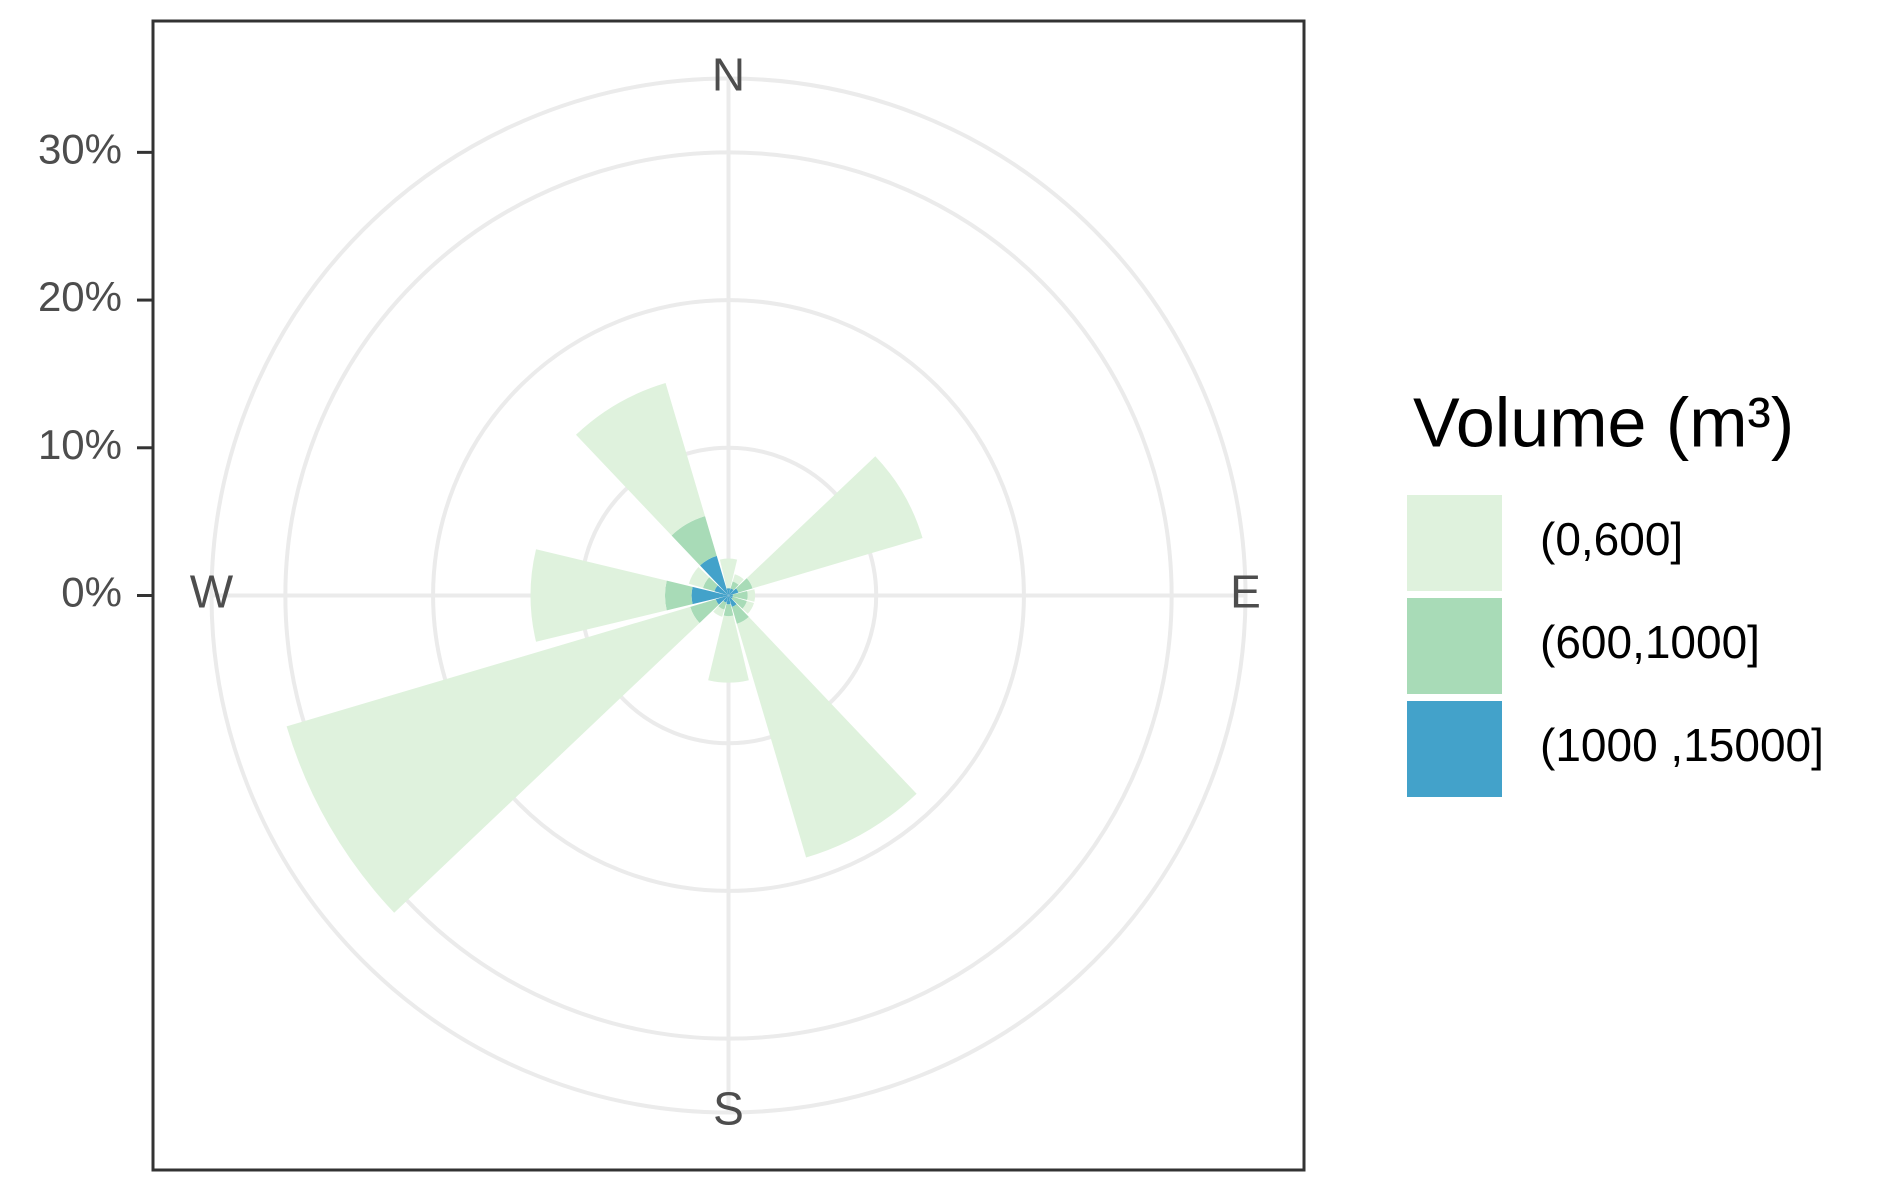 This screenshot has height=1191, width=1892. What do you see at coordinates (1611, 539) in the screenshot?
I see `legend-label: (0,600]` at bounding box center [1611, 539].